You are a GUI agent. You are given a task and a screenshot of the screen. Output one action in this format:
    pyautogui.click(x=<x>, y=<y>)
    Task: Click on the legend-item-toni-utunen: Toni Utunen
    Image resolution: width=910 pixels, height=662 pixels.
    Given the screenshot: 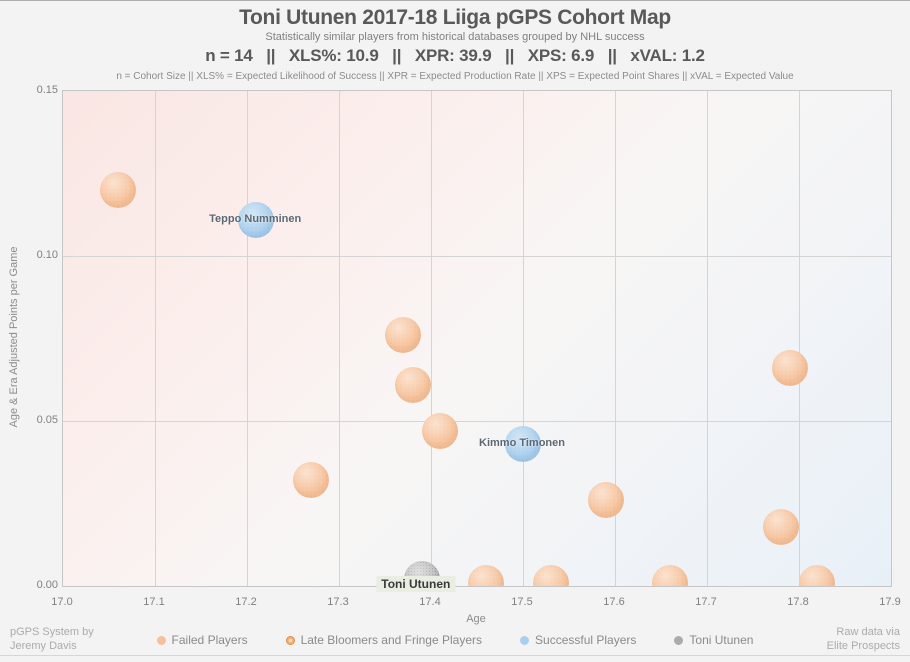 What is the action you would take?
    pyautogui.click(x=713, y=640)
    